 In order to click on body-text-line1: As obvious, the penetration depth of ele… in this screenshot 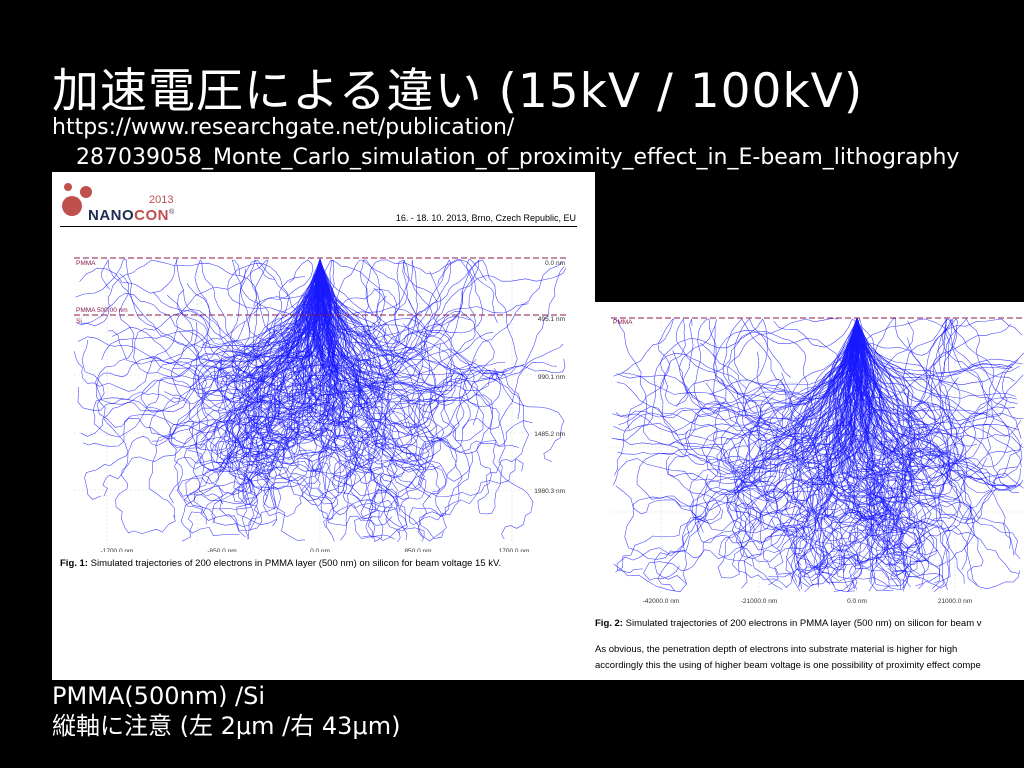, I will do `click(776, 649)`.